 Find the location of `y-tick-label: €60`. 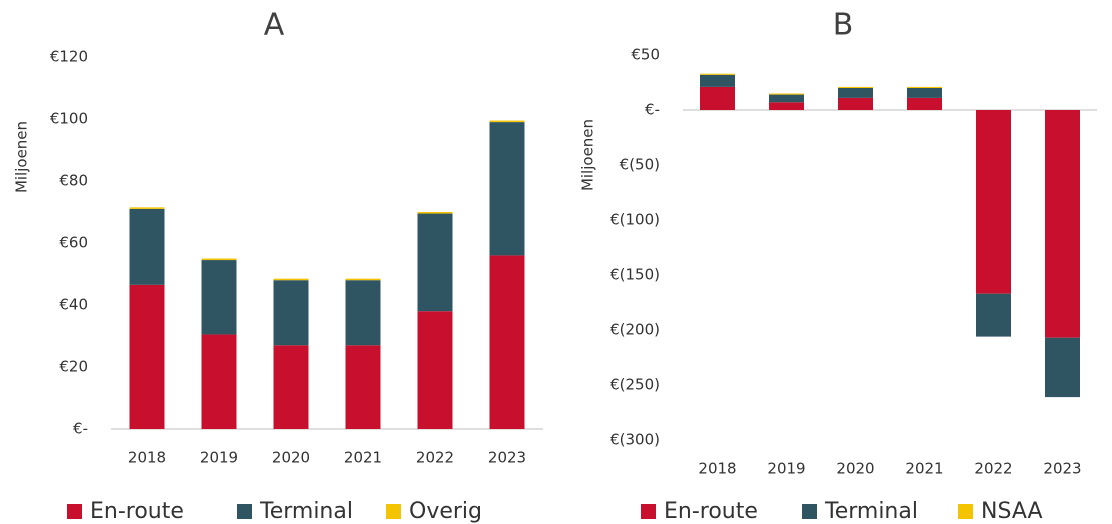

y-tick-label: €60 is located at coordinates (73, 243).